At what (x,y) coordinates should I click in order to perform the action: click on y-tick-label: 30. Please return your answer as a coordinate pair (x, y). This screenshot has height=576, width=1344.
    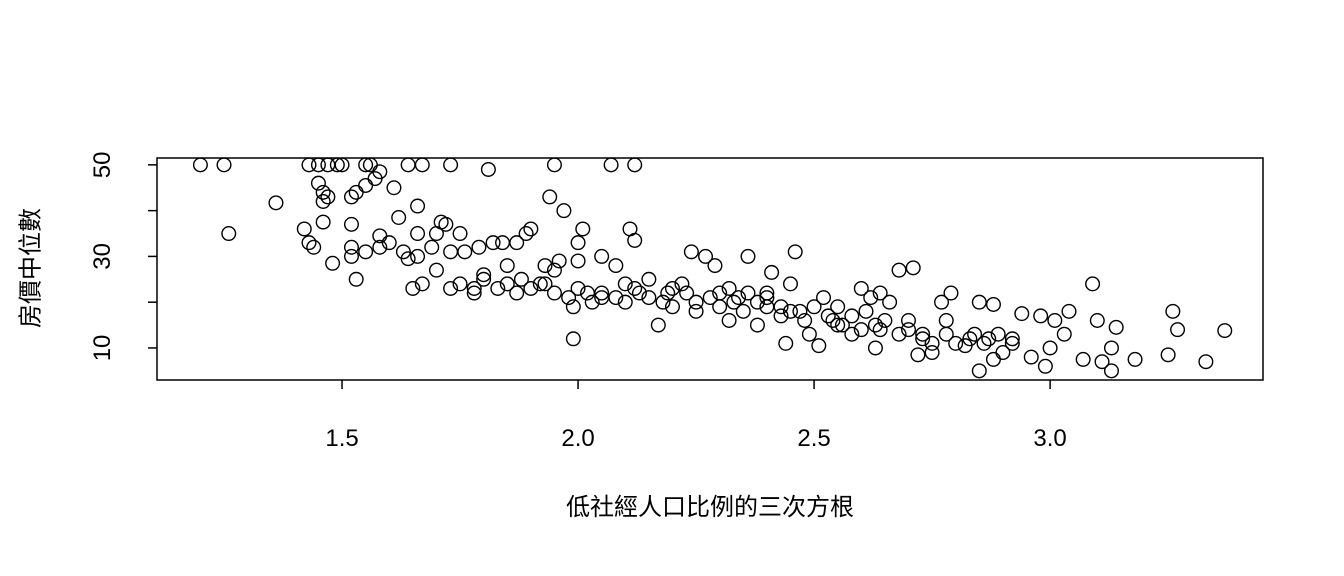
    Looking at the image, I should click on (102, 256).